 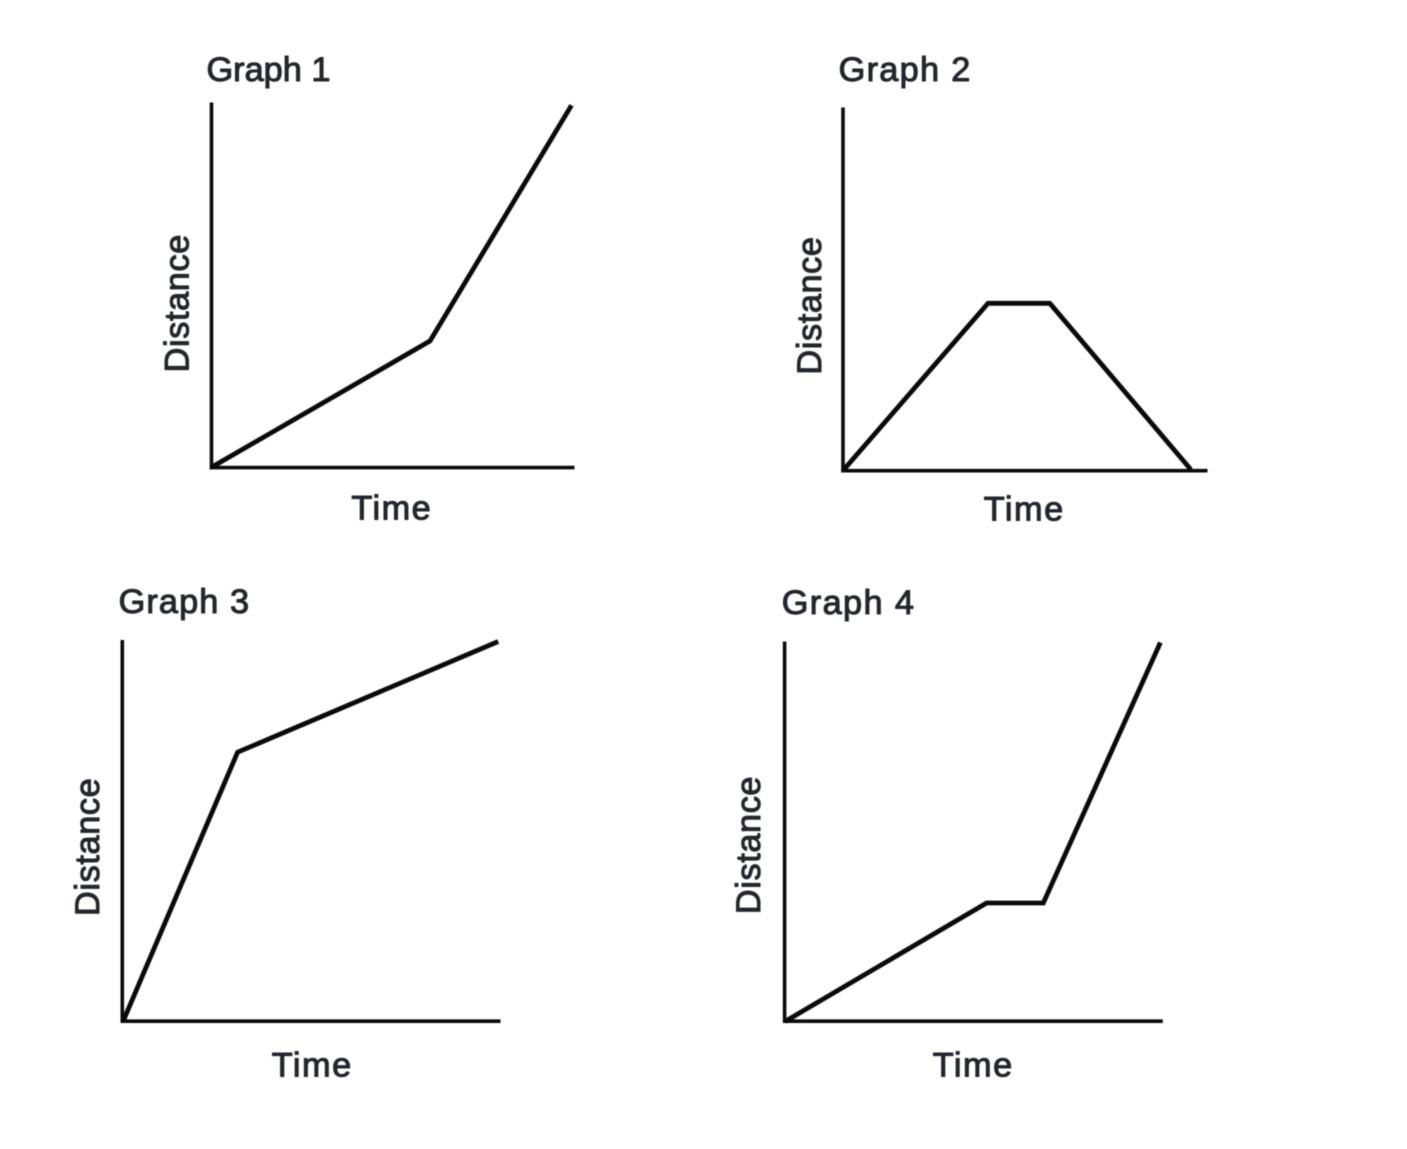 I want to click on svg-text: Graph 2, so click(x=905, y=70).